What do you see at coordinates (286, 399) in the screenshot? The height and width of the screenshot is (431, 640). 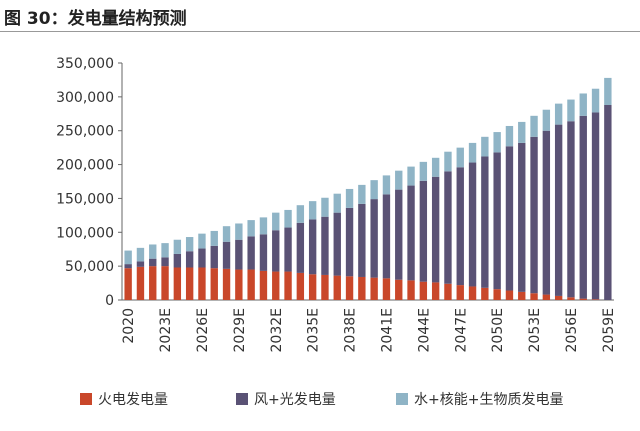 I see `legend-item-wind-solar: 风+光发电量` at bounding box center [286, 399].